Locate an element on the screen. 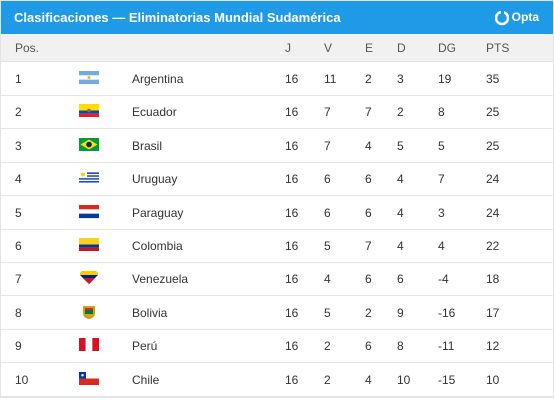 The height and width of the screenshot is (402, 554). team-name: Chile is located at coordinates (146, 379).